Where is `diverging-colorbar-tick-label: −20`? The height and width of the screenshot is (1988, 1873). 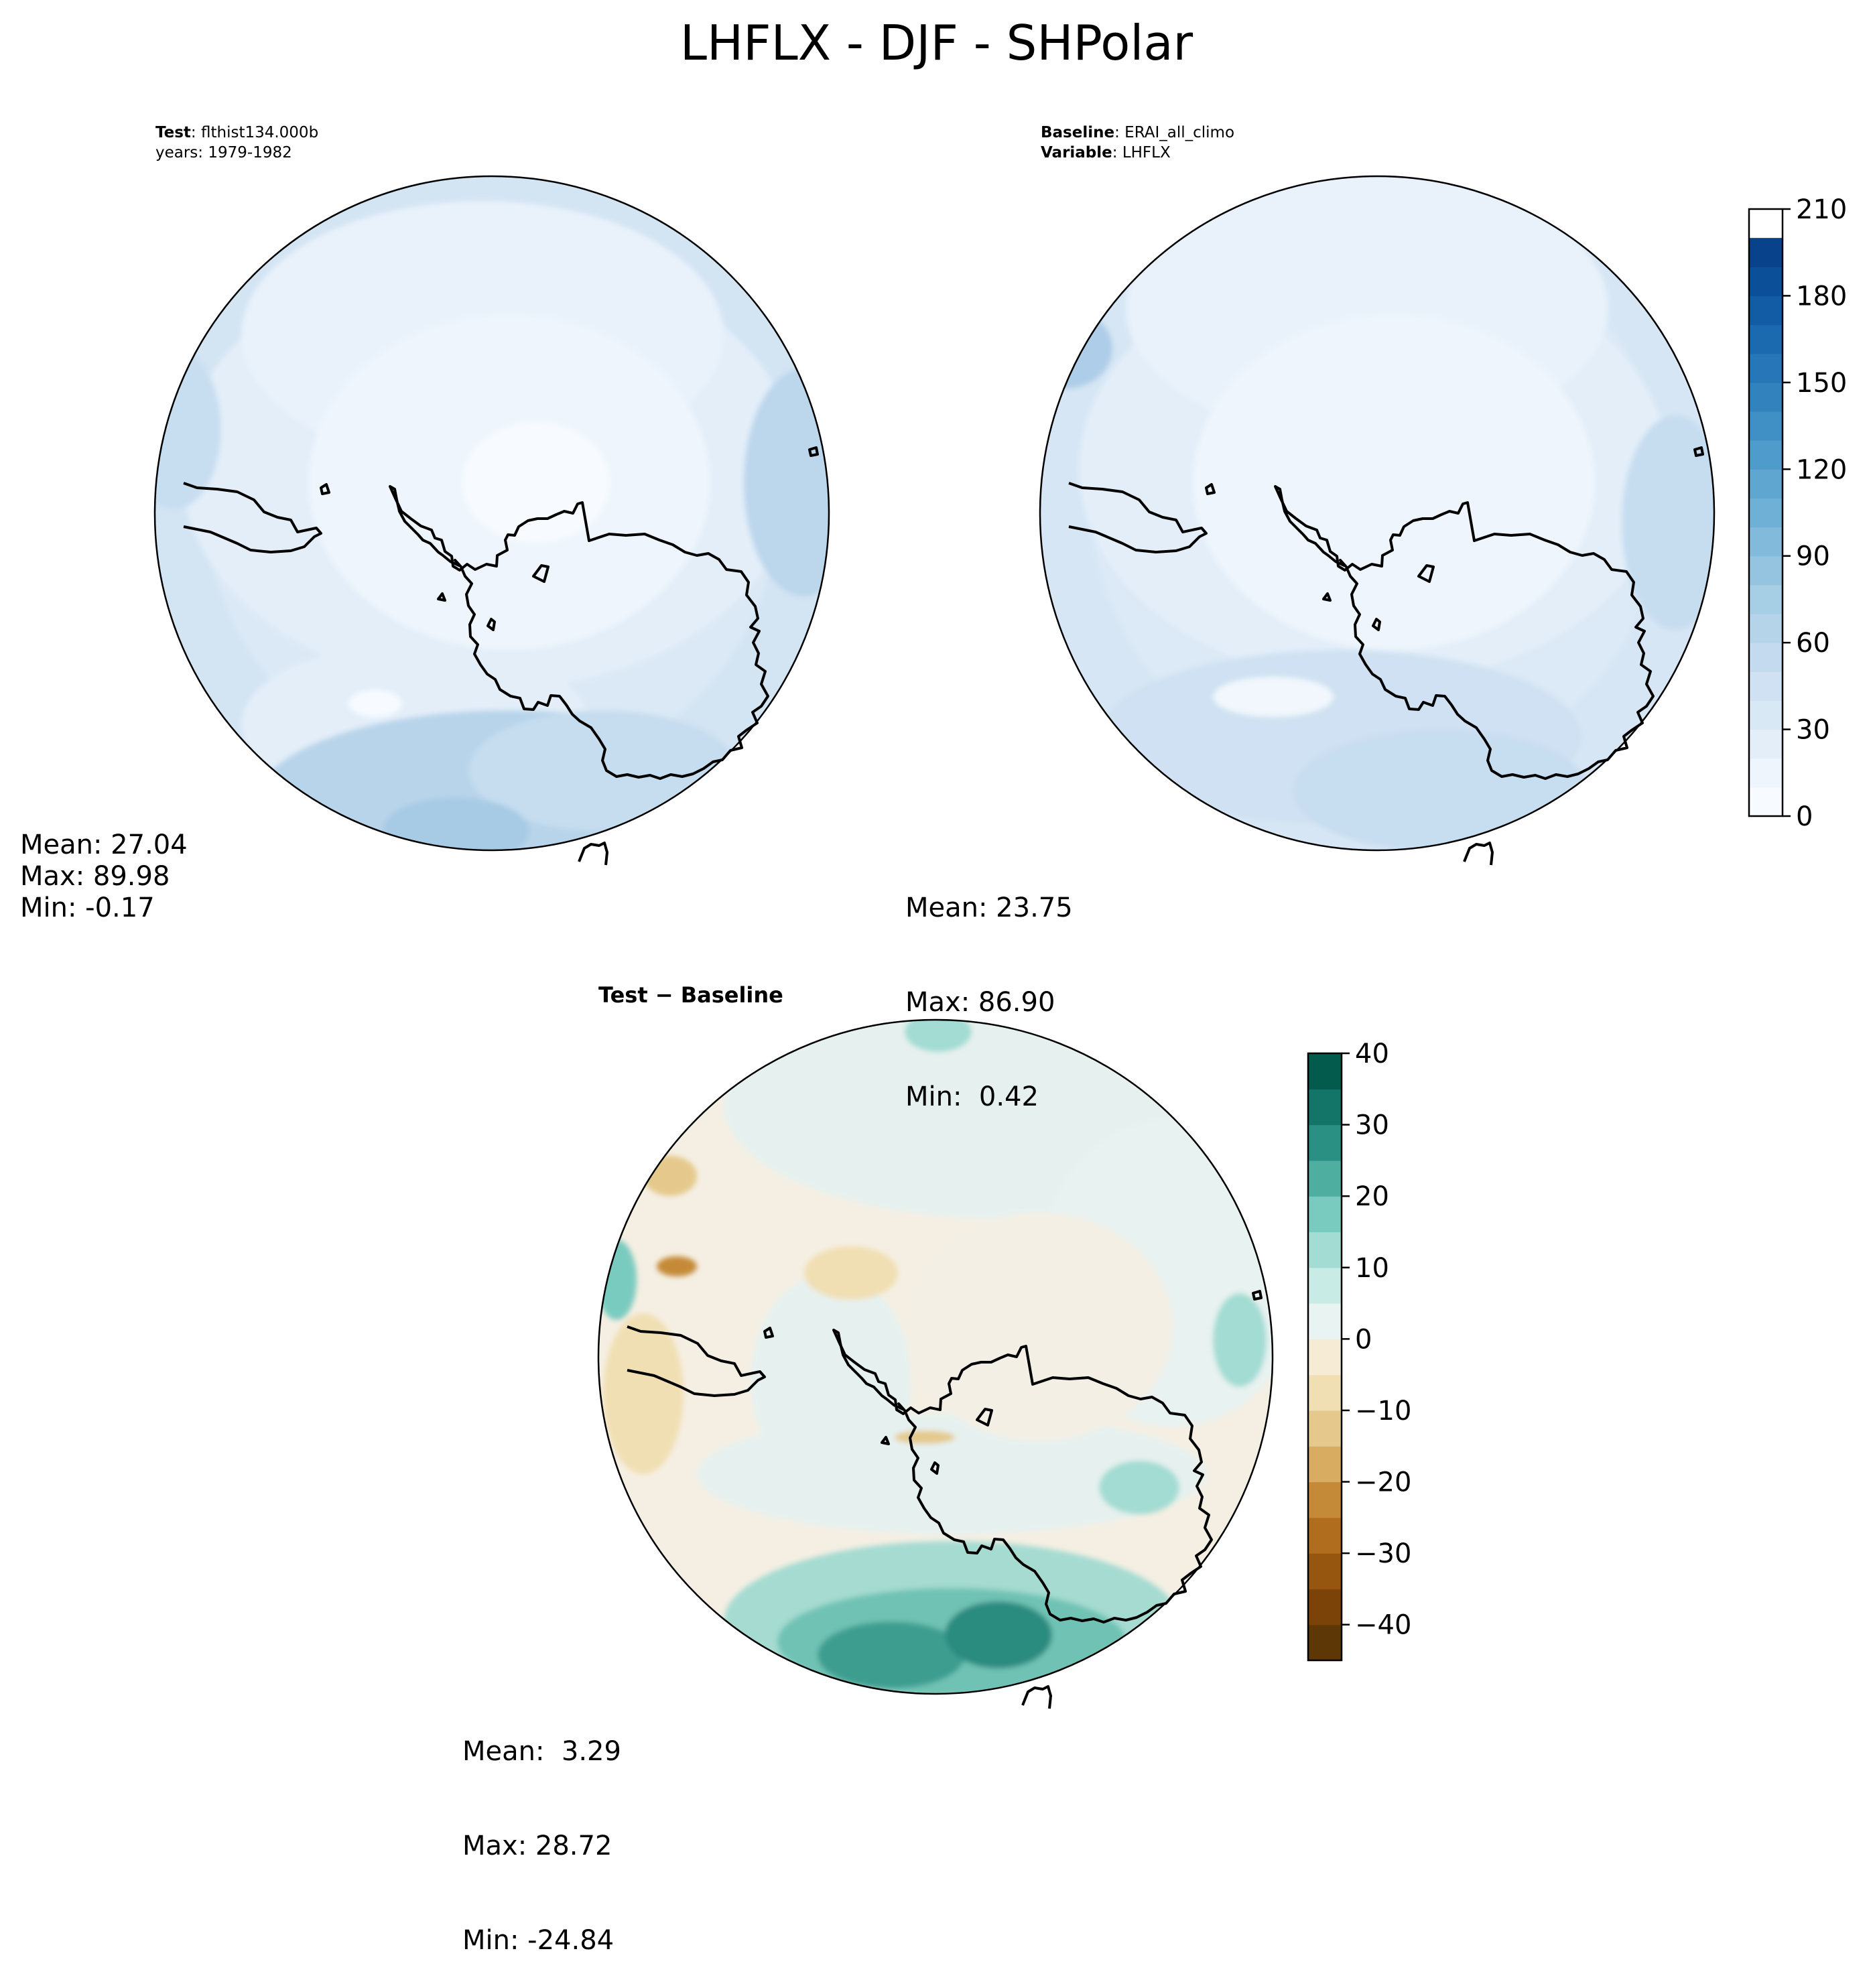 diverging-colorbar-tick-label: −20 is located at coordinates (1383, 1483).